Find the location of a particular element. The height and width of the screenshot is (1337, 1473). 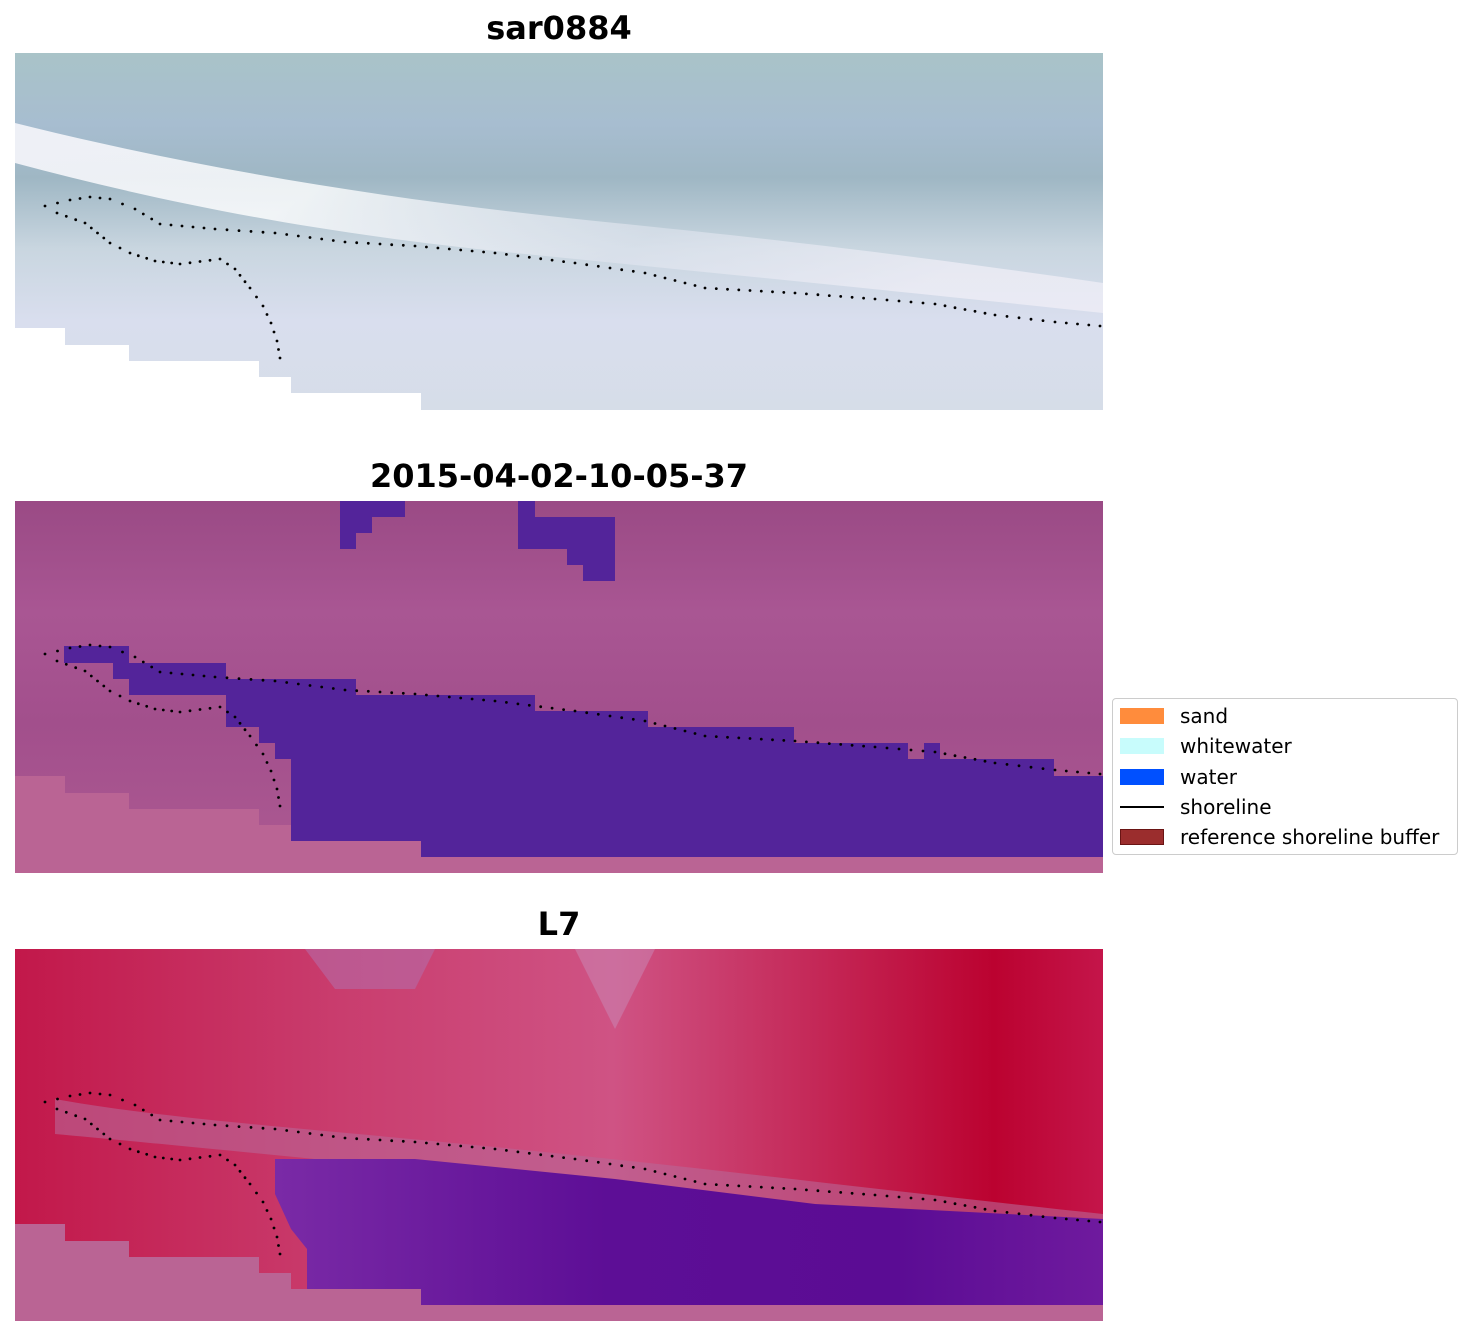

legend-item-sand: sand is located at coordinates (1174, 716).